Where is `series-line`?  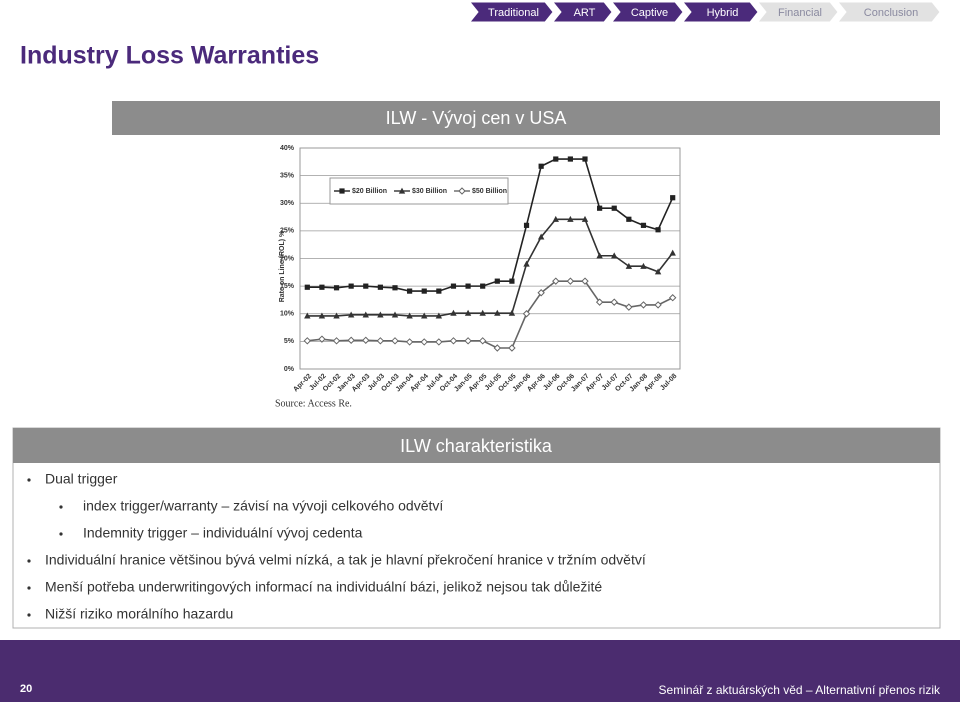 series-line is located at coordinates (490, 267).